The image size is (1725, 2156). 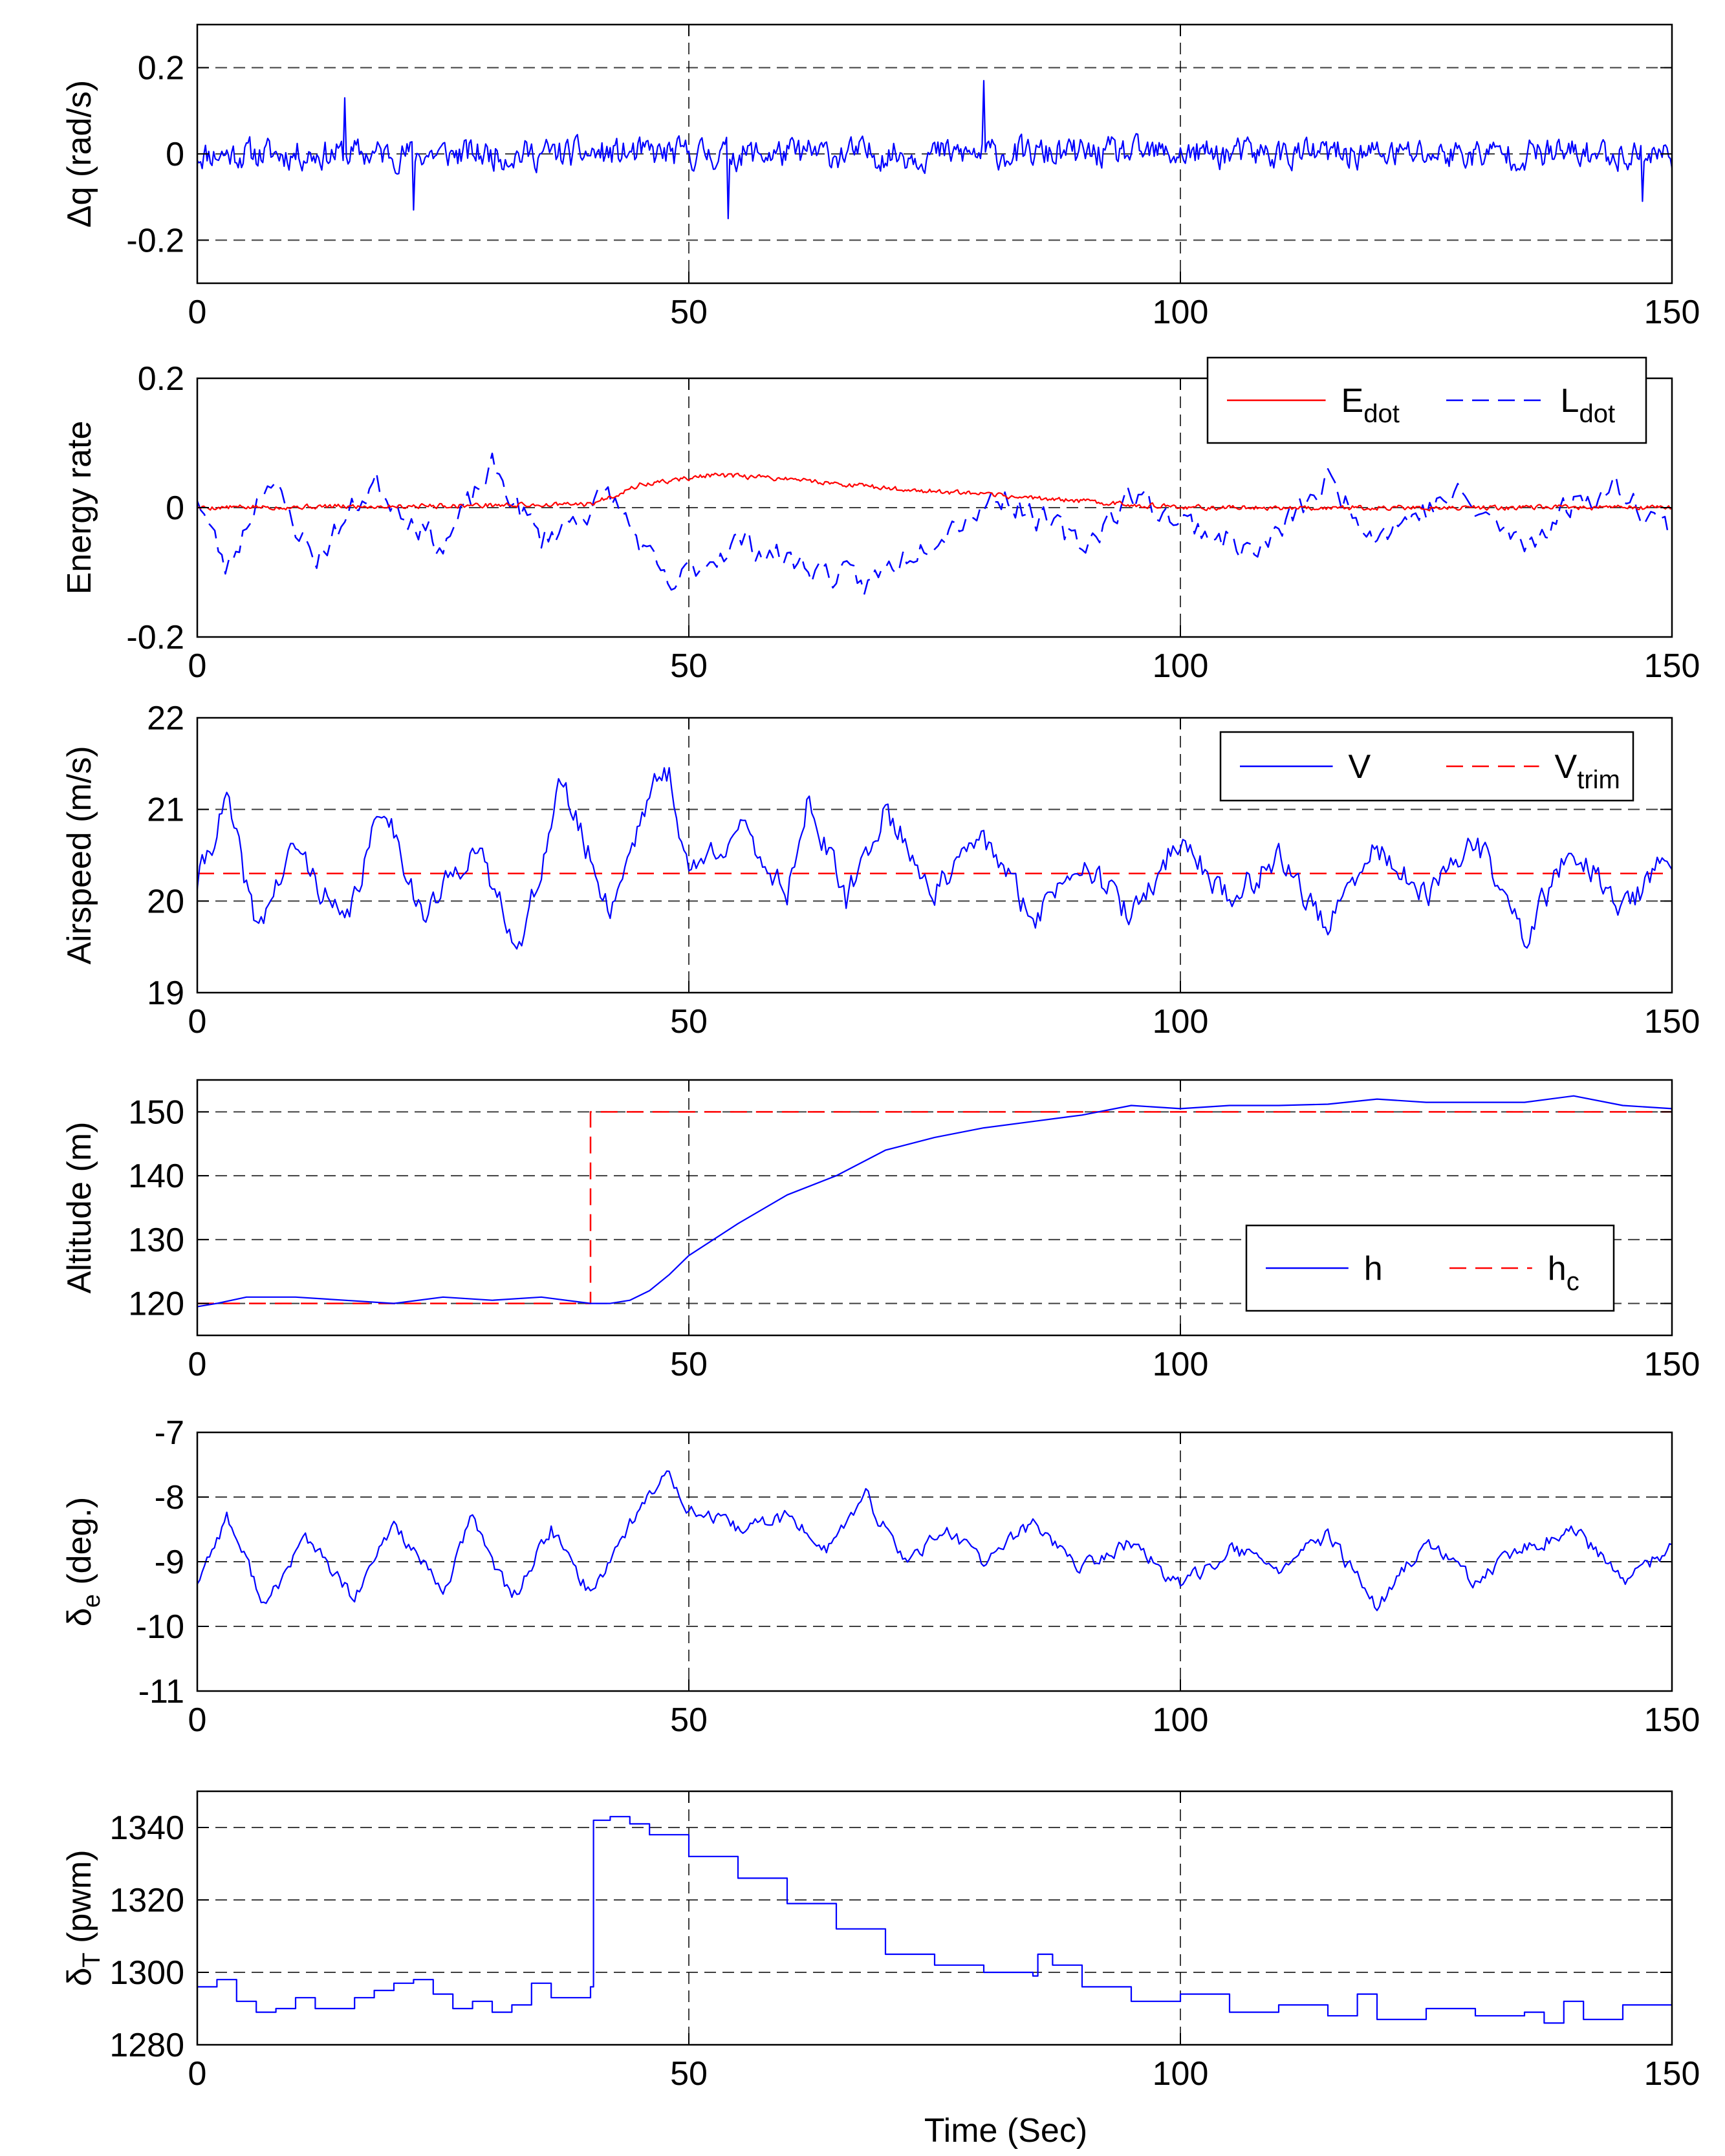 I want to click on series-line-E_dot, so click(x=935, y=492).